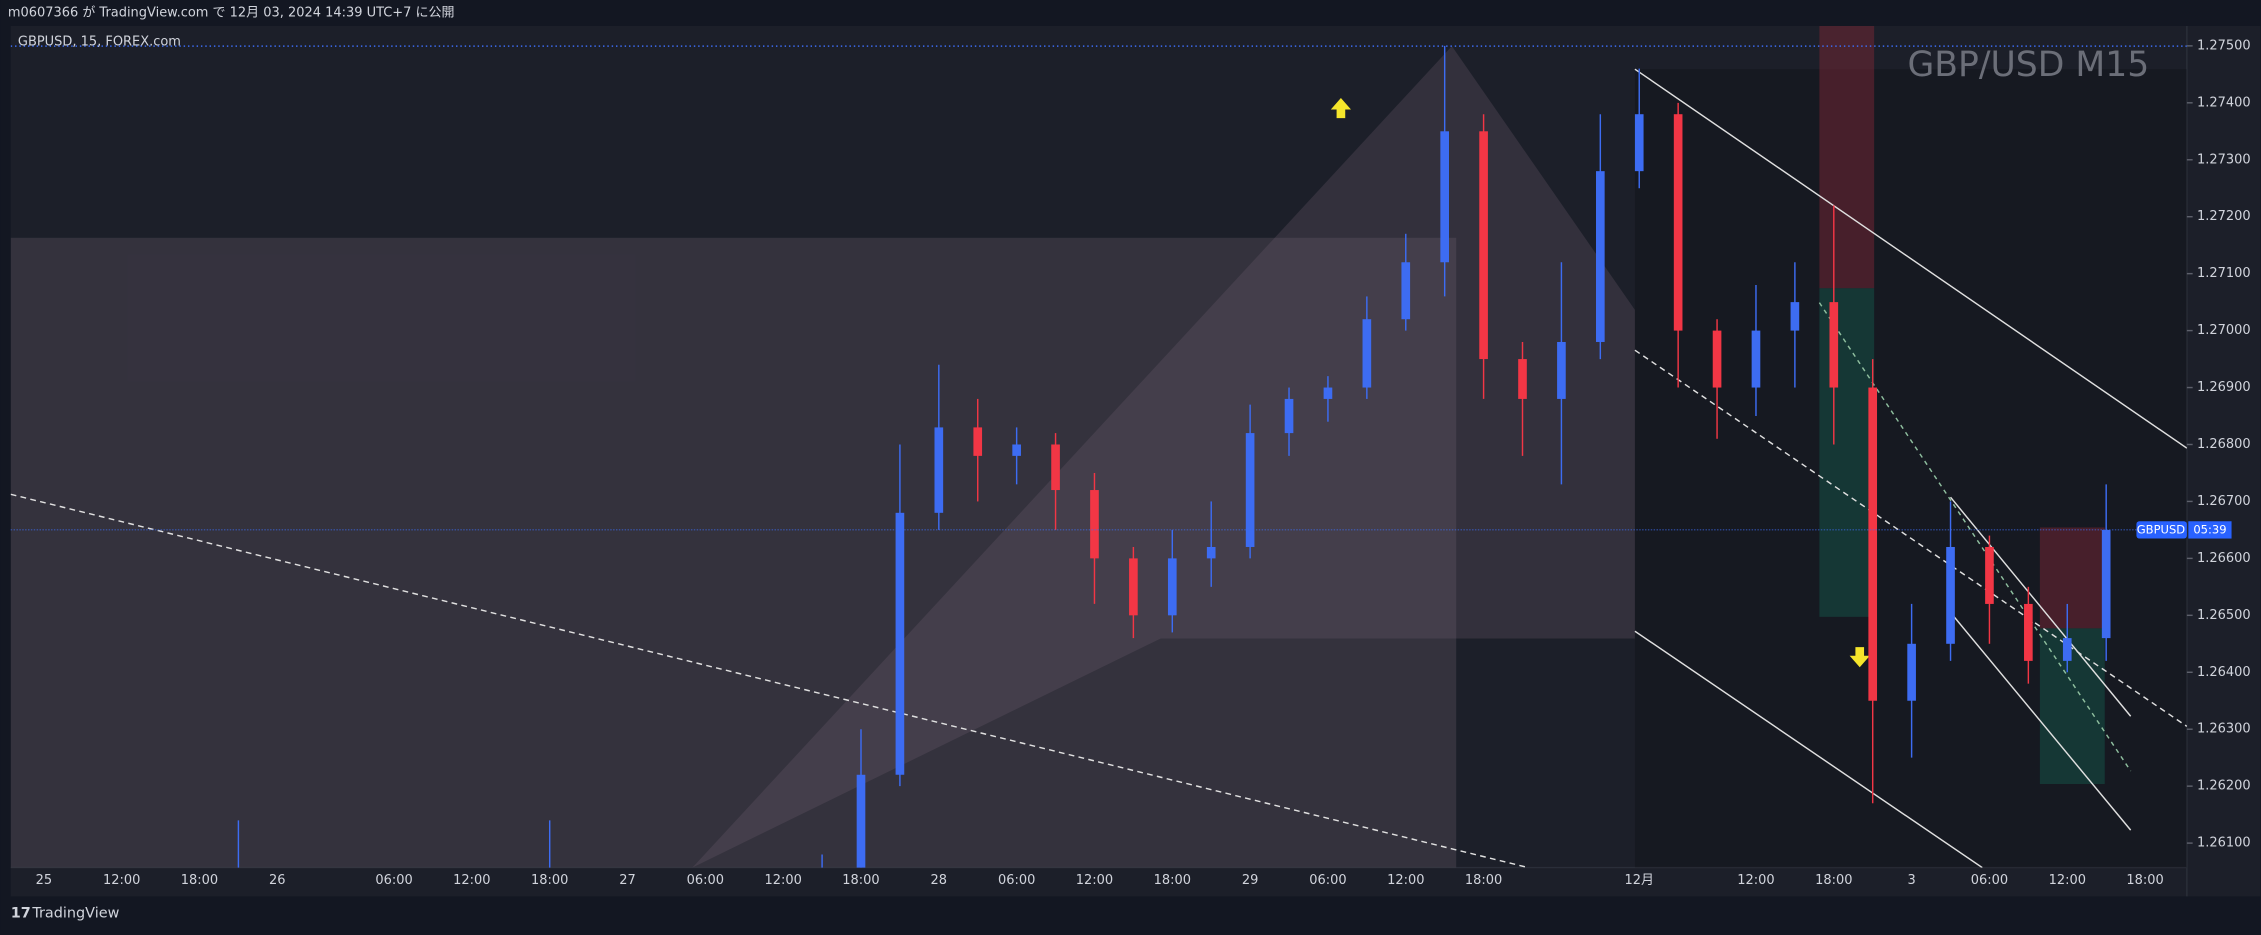 This screenshot has width=2261, height=935. I want to click on y-tick-label: 1.26400, so click(2224, 672).